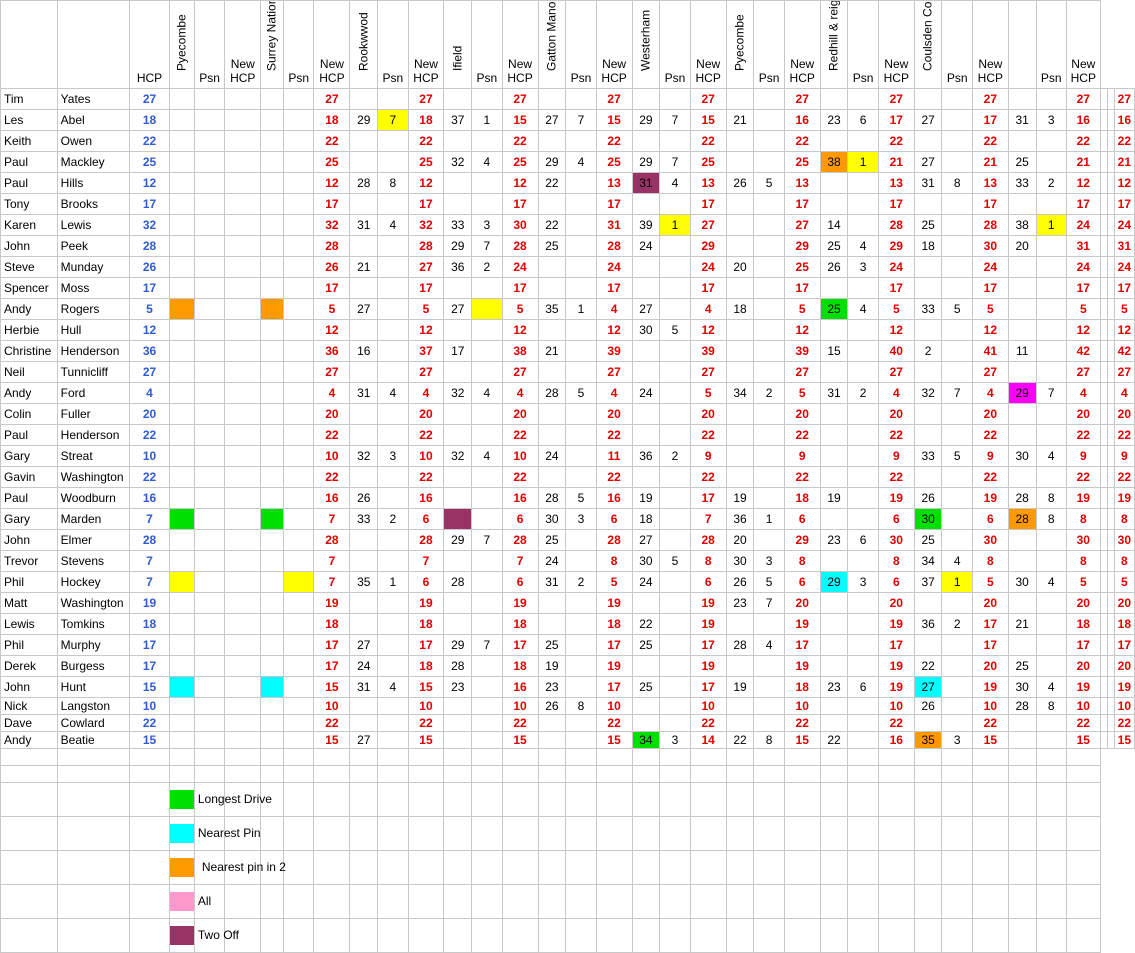 This screenshot has width=1135, height=953. I want to click on new-hcp-cell: 13, so click(896, 183).